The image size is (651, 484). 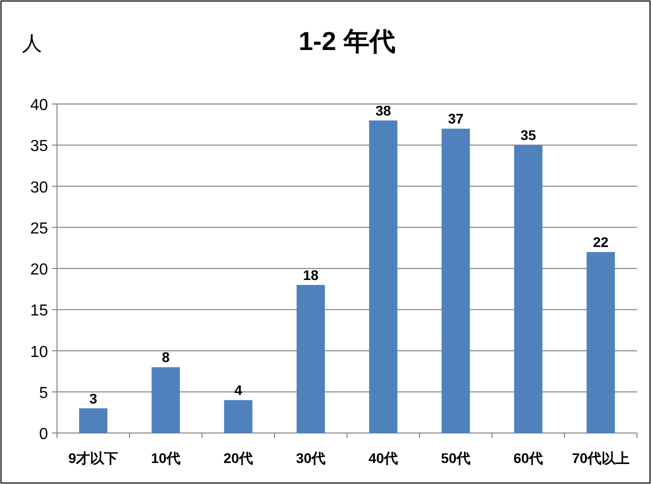 I want to click on data-label: 3, so click(x=93, y=398).